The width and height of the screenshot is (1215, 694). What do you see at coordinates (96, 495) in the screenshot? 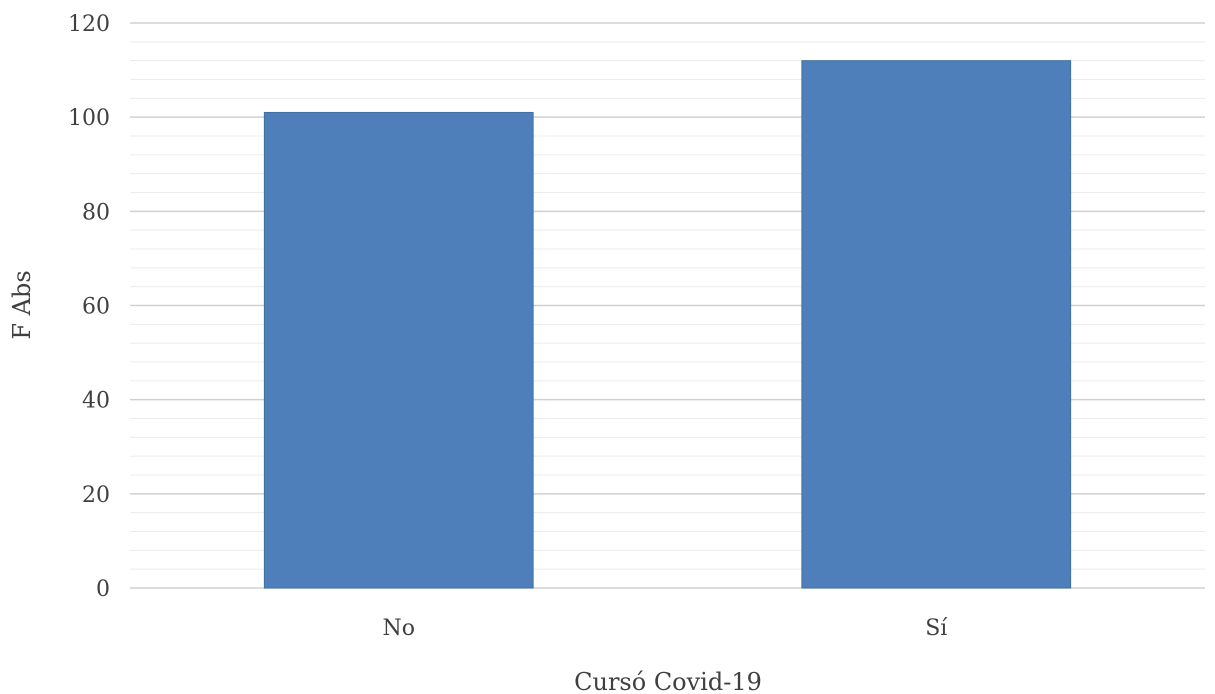
I see `y-tick-label: 20` at bounding box center [96, 495].